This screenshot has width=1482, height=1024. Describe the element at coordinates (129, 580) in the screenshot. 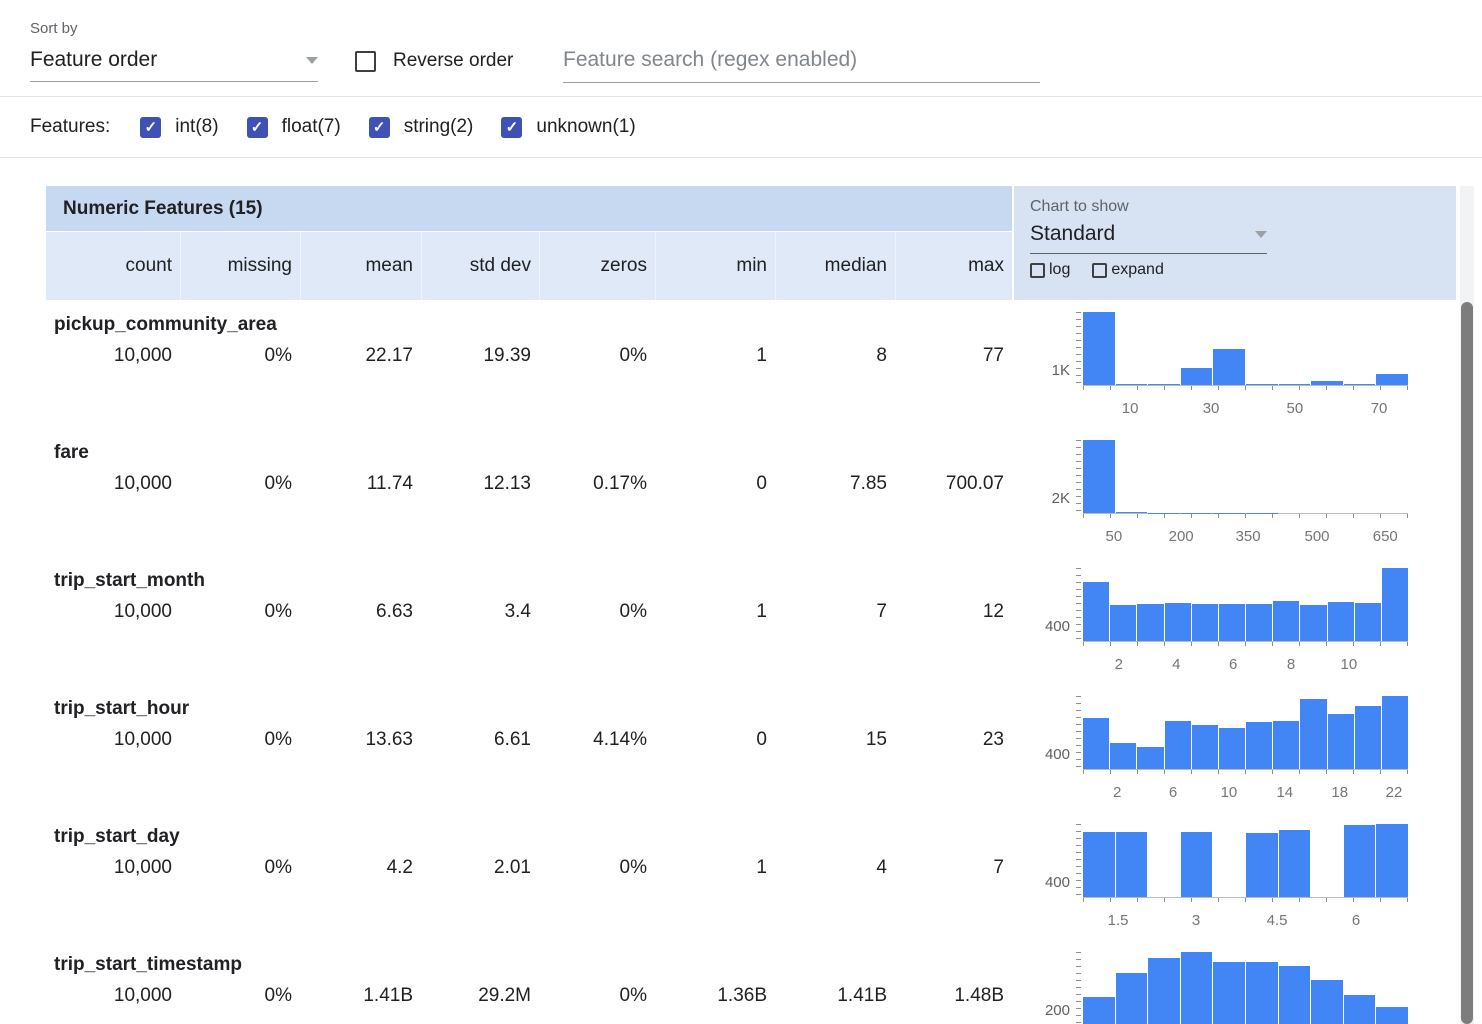

I see `feature-name: trip_start_month` at that location.